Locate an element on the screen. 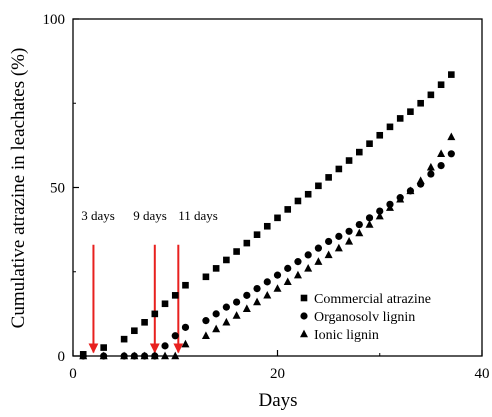  x-tick-label: 40 is located at coordinates (482, 374).